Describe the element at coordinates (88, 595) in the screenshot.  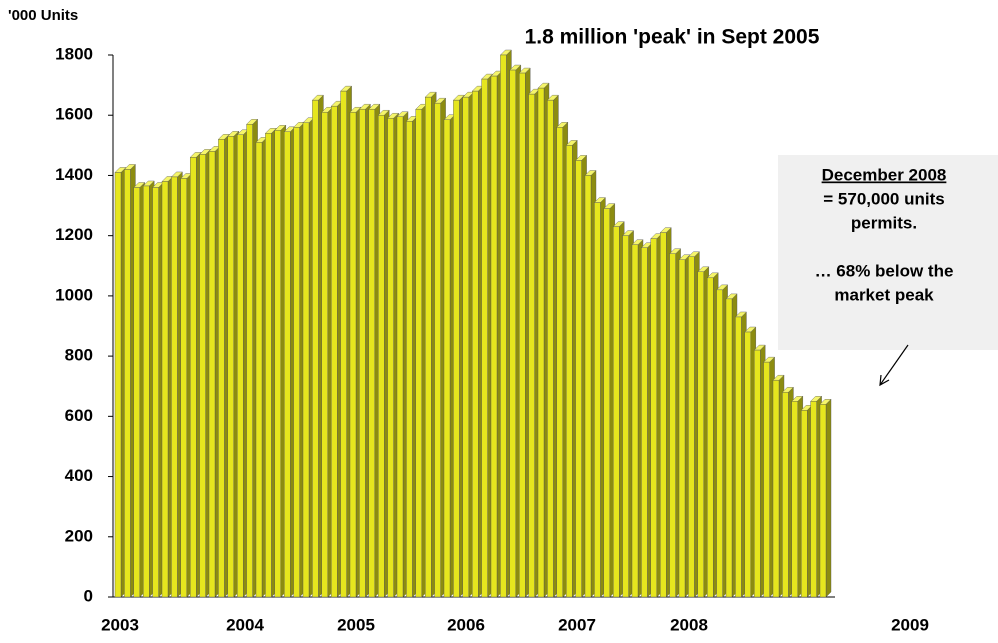
I see `y-tick-label: 0` at that location.